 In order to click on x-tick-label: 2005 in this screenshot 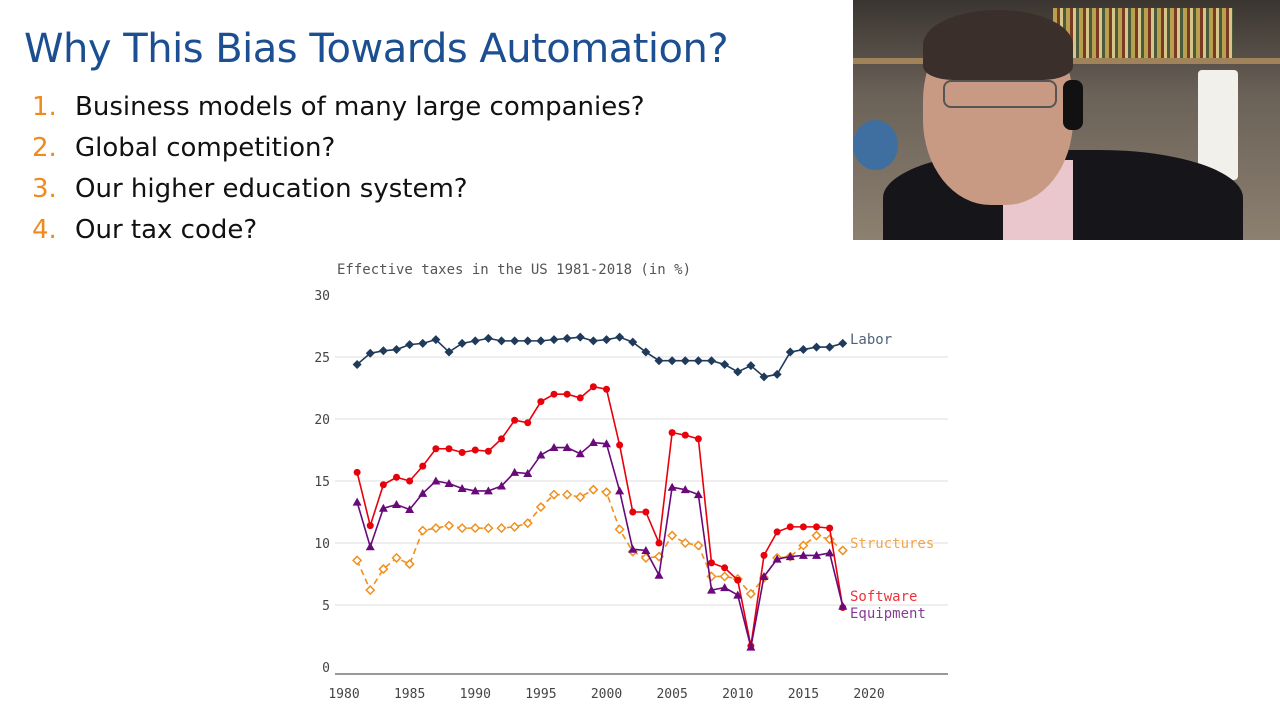, I will do `click(671, 694)`.